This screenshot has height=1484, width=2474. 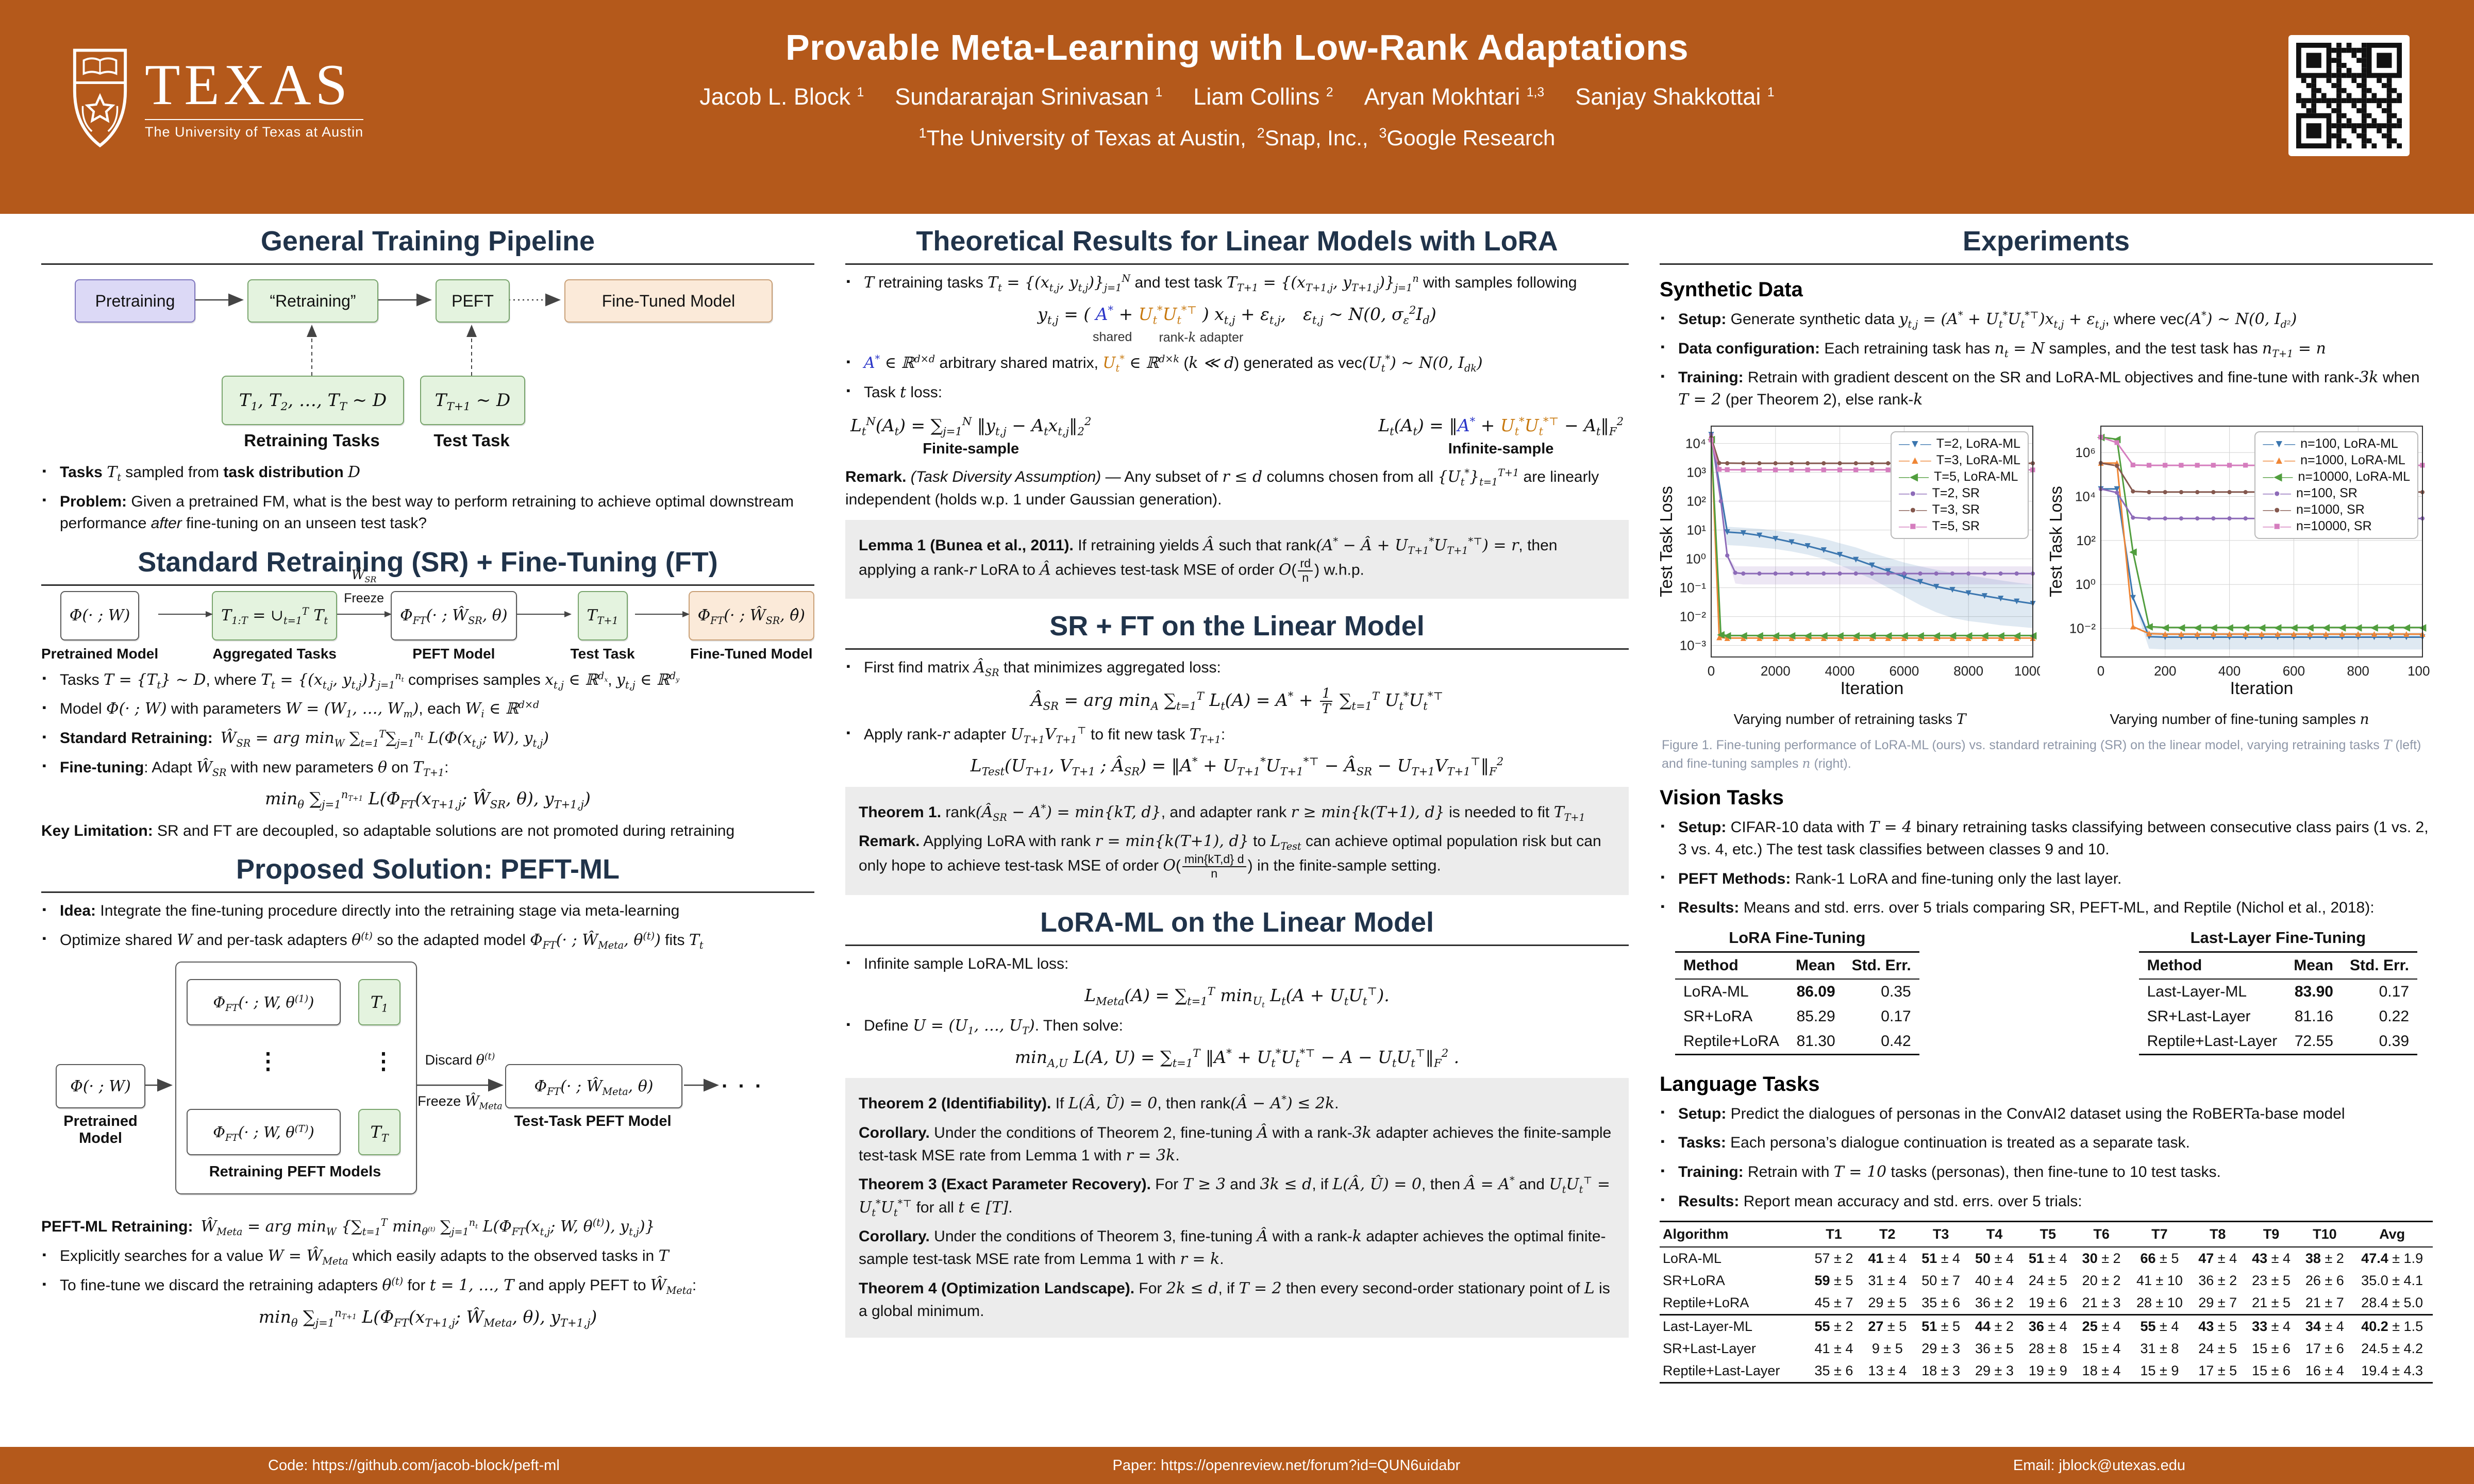 What do you see at coordinates (2047, 1371) in the screenshot?
I see `table-cell: 19 ± 9` at bounding box center [2047, 1371].